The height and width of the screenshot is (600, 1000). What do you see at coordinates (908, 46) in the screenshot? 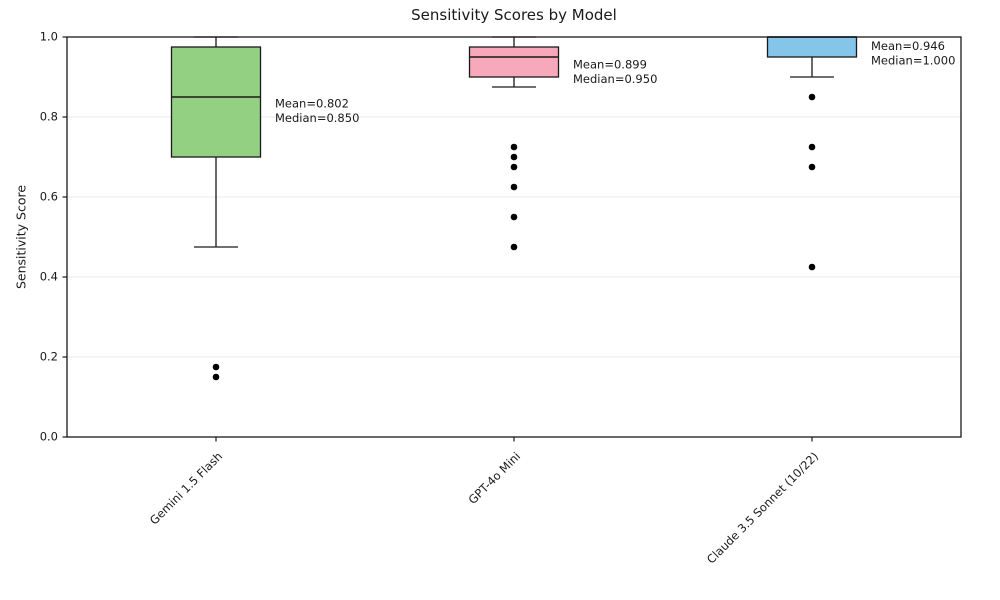
I see `stats-annotation: Mean=0.946` at bounding box center [908, 46].